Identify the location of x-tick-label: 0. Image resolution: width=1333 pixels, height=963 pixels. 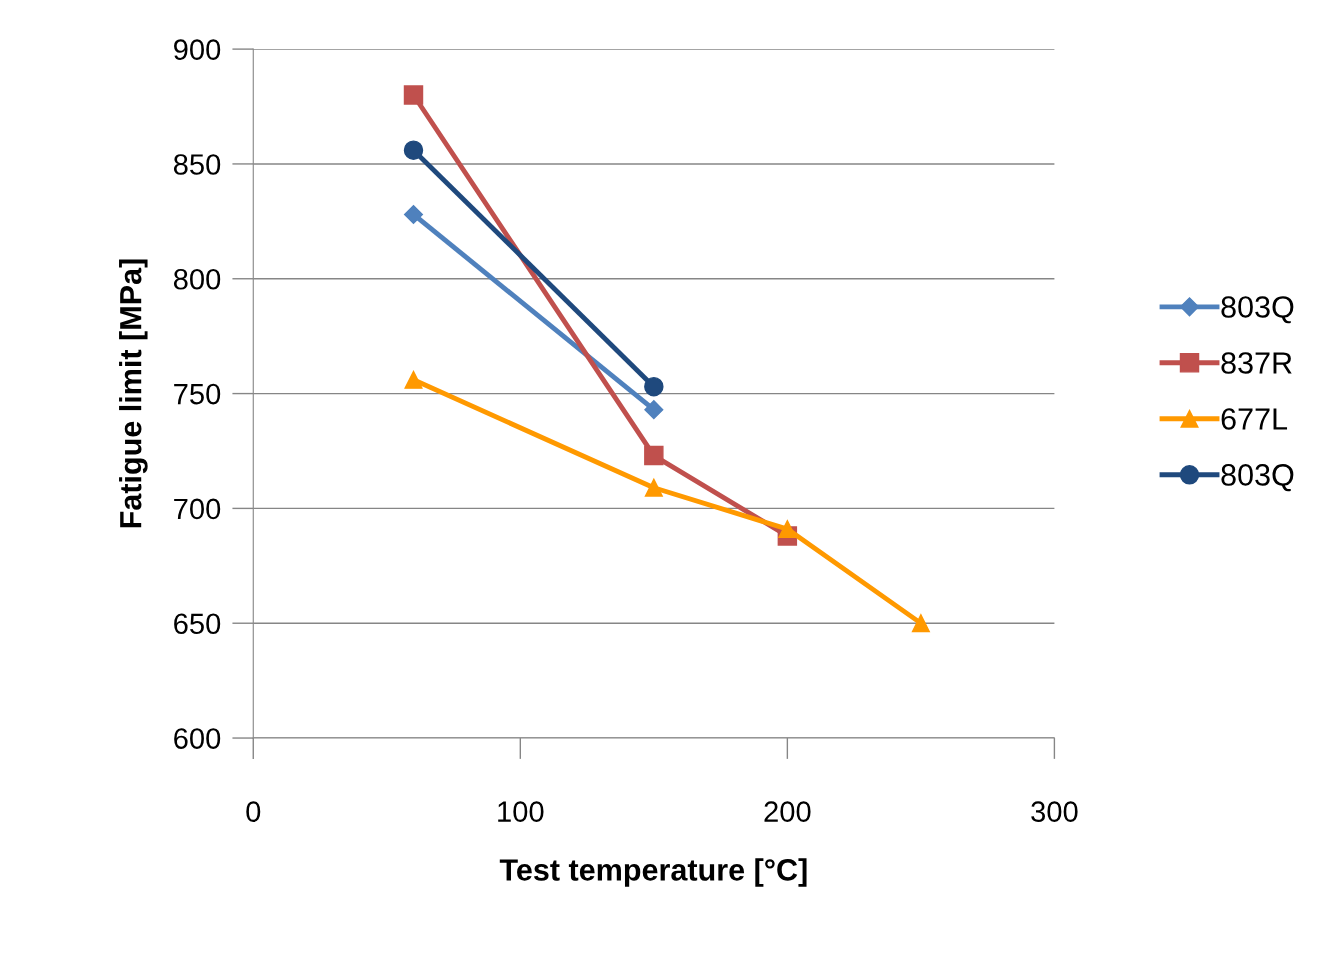
(253, 811).